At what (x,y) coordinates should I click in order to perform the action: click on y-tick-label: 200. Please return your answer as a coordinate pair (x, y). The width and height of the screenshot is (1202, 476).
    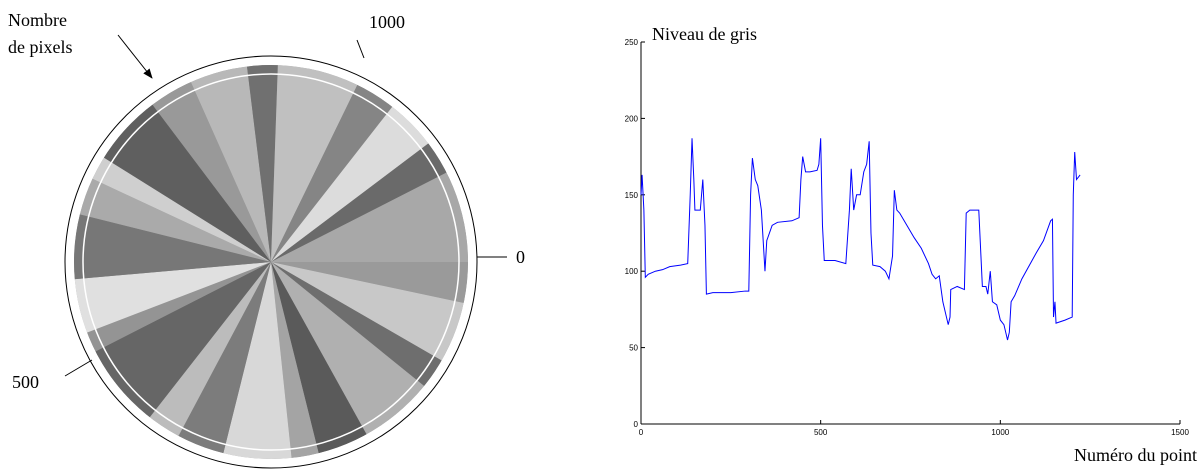
    Looking at the image, I should click on (632, 118).